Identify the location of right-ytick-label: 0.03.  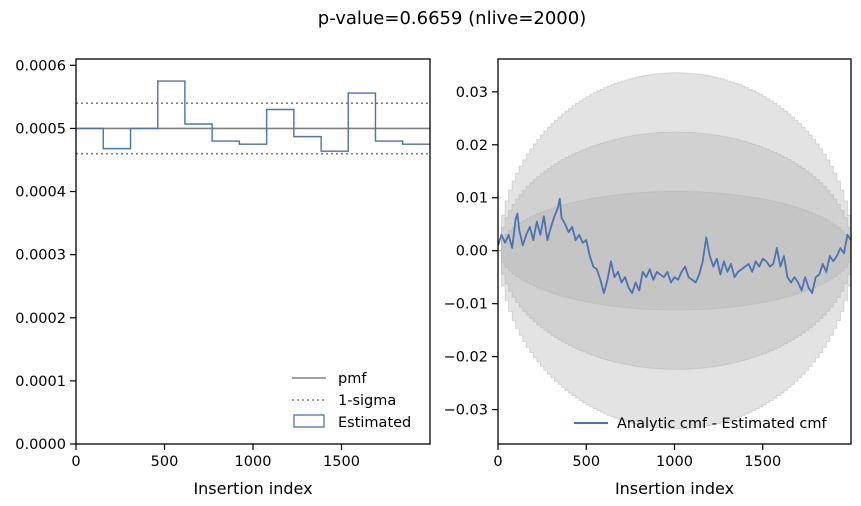
(472, 93).